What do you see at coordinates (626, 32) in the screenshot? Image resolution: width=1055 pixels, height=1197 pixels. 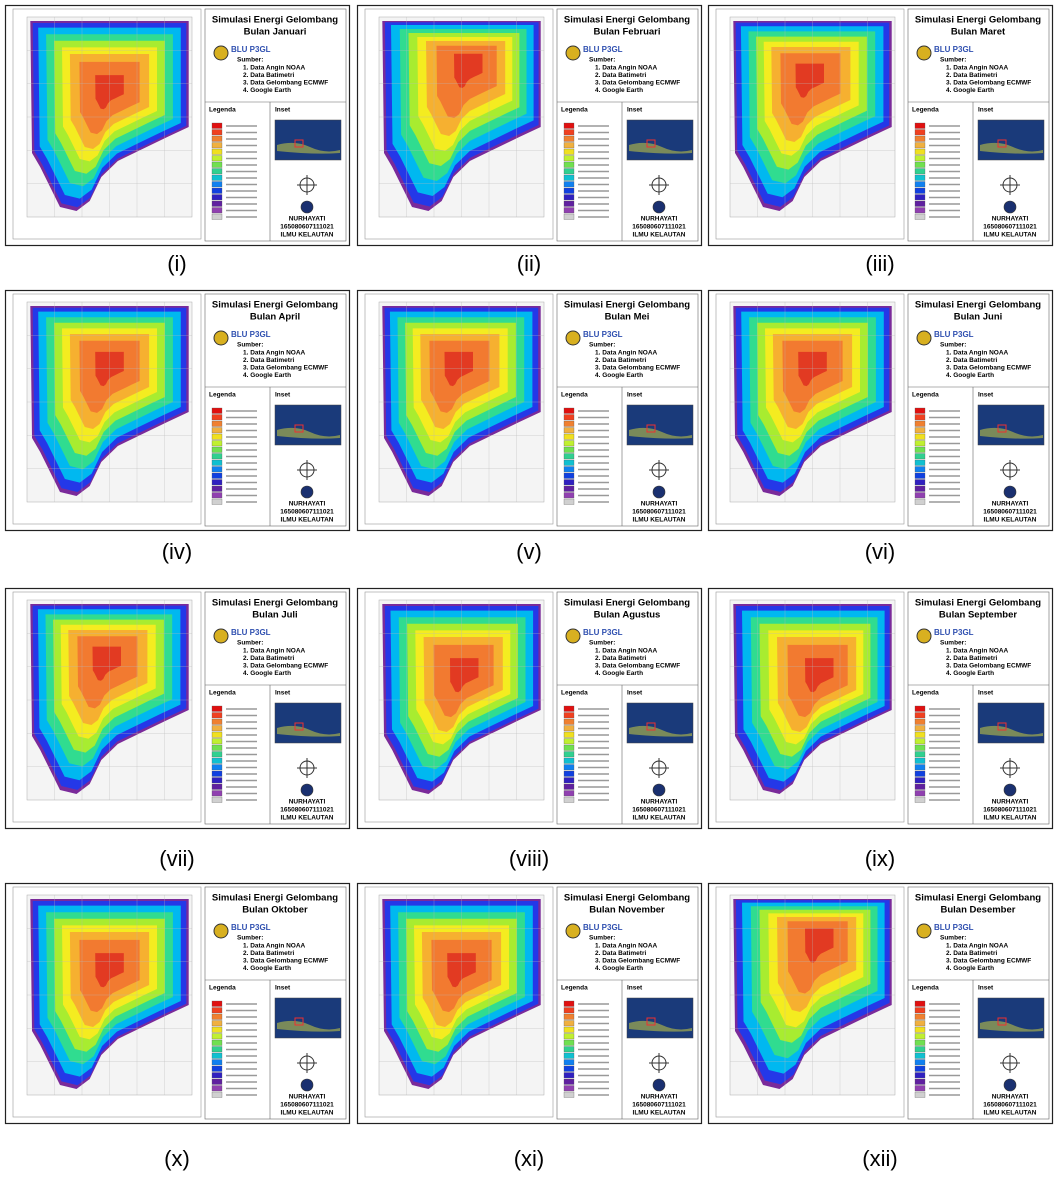 I see `panel-month: Bulan Februari` at bounding box center [626, 32].